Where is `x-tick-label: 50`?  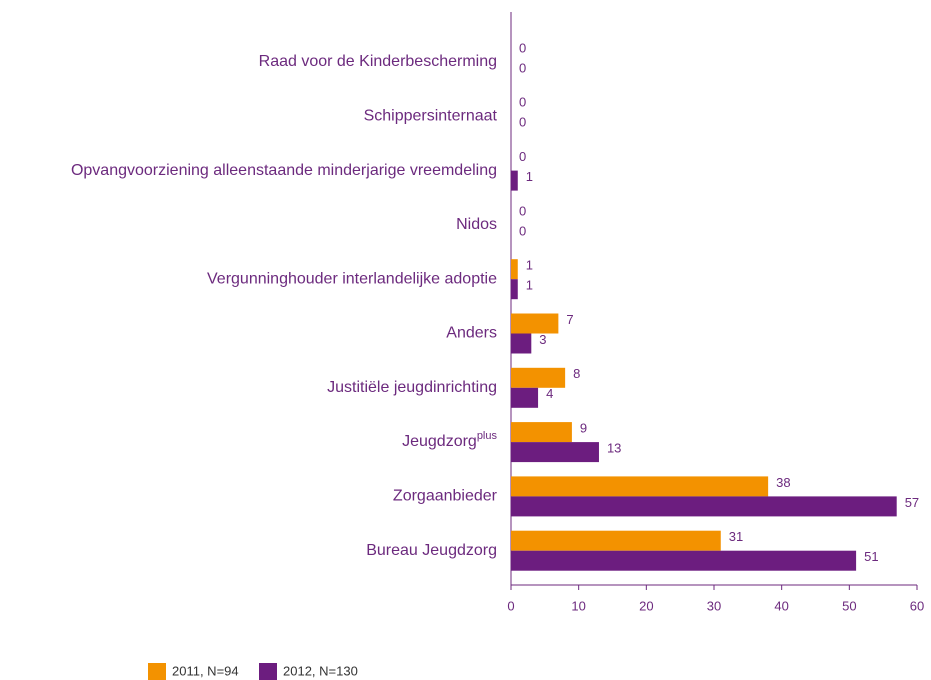
x-tick-label: 50 is located at coordinates (849, 605).